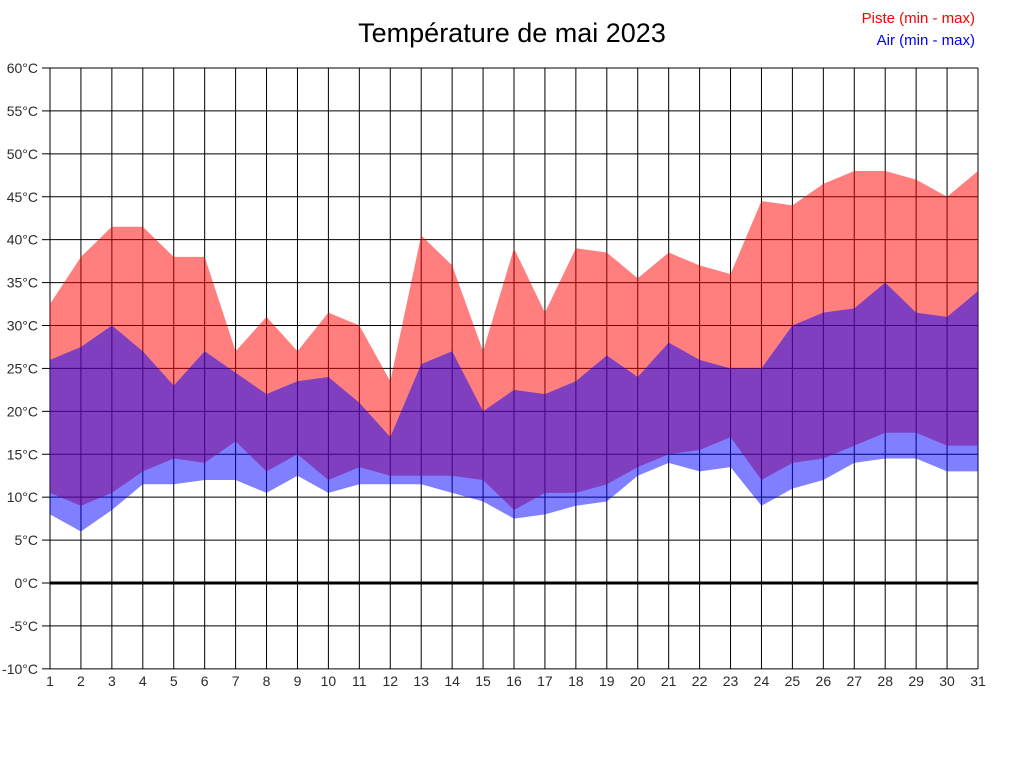 The image size is (1024, 768). What do you see at coordinates (421, 681) in the screenshot?
I see `x-axis-tick-label: 13` at bounding box center [421, 681].